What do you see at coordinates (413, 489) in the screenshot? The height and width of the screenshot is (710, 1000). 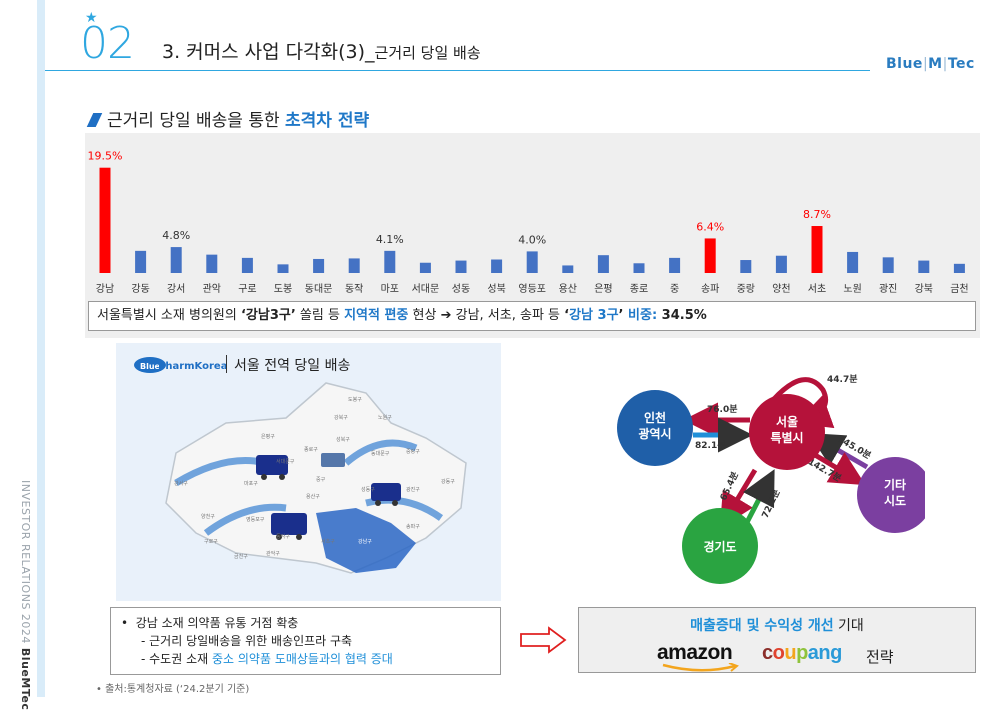 I see `svg-text: 광진구` at bounding box center [413, 489].